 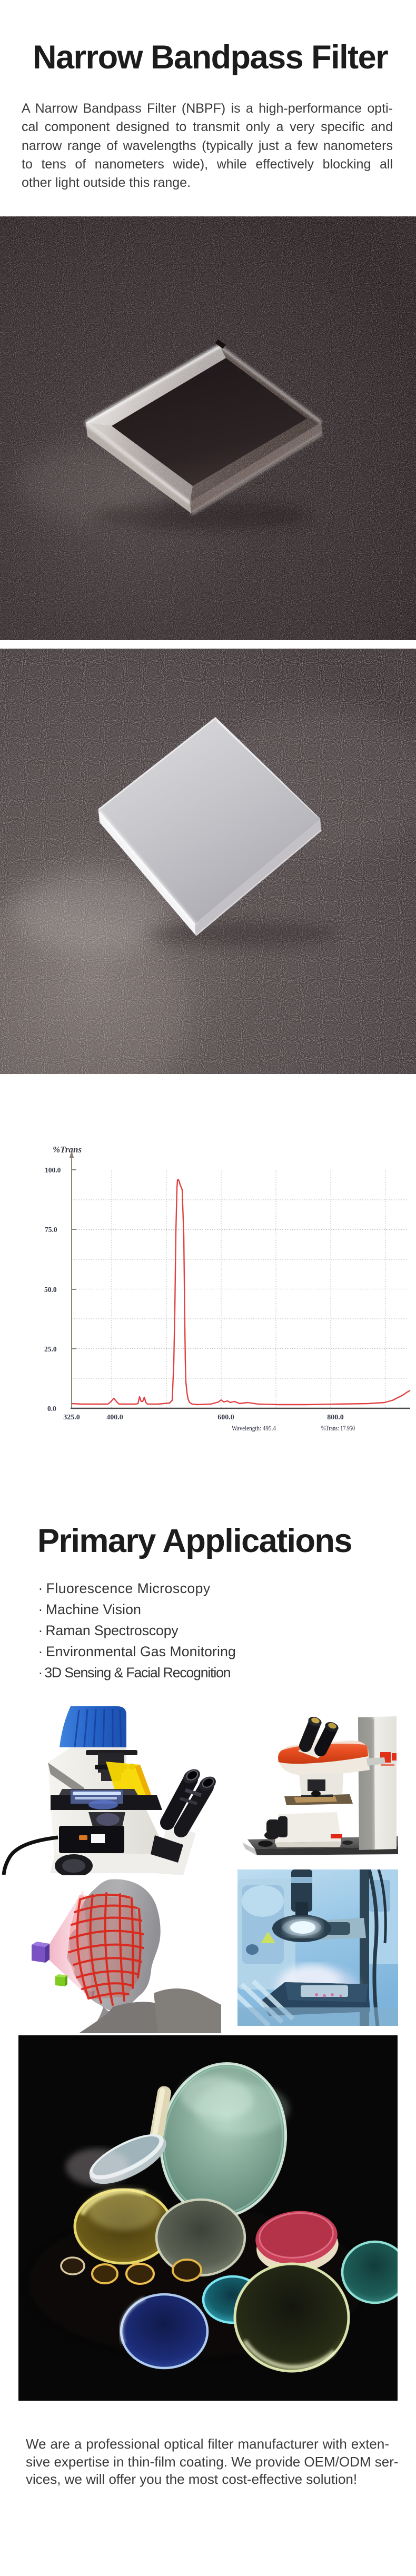 I want to click on svg-text: %Trans, so click(x=68, y=1150).